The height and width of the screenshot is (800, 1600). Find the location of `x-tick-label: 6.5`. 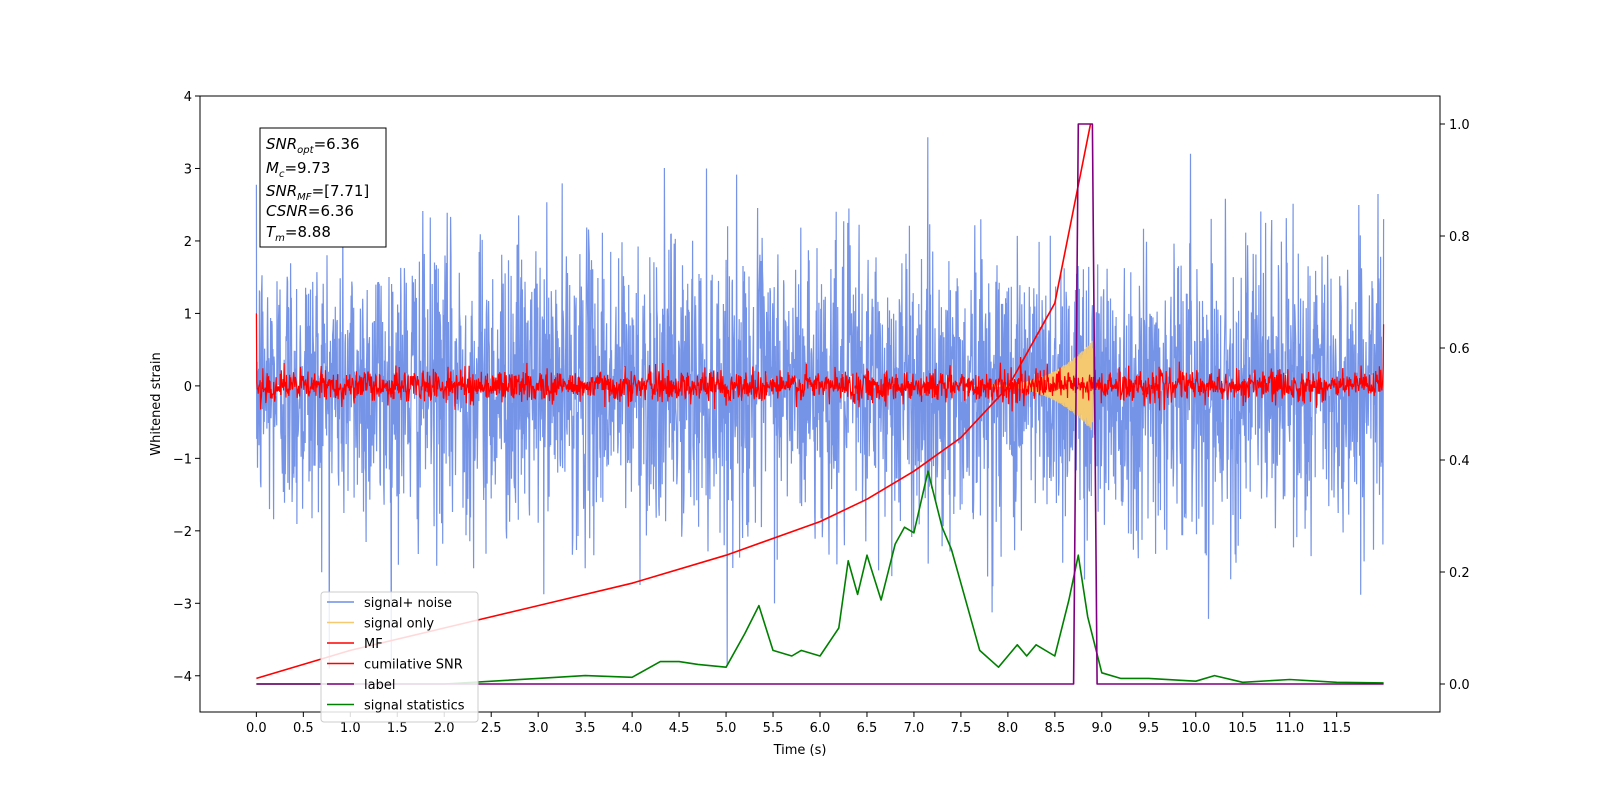

x-tick-label: 6.5 is located at coordinates (867, 728).